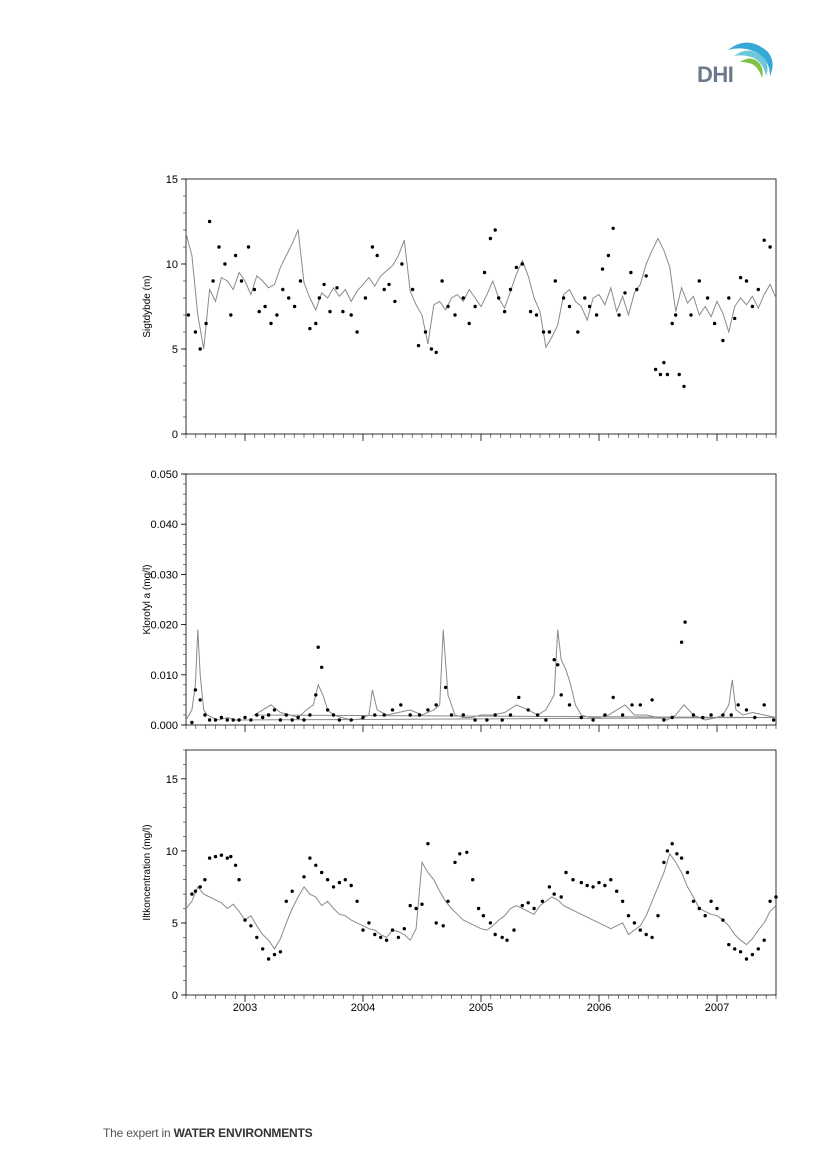 The width and height of the screenshot is (827, 1169). I want to click on tagline-prefix: The expert in, so click(138, 1133).